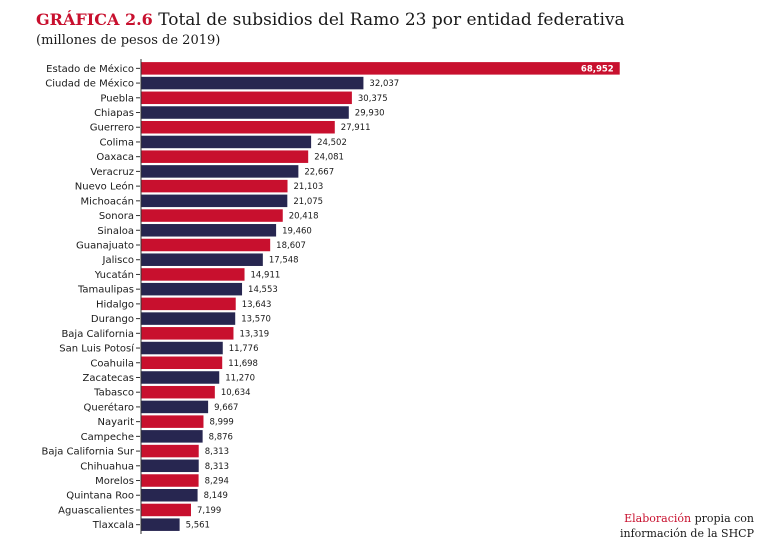 Image resolution: width=774 pixels, height=552 pixels. What do you see at coordinates (226, 408) in the screenshot?
I see `data-label: 9,667` at bounding box center [226, 408].